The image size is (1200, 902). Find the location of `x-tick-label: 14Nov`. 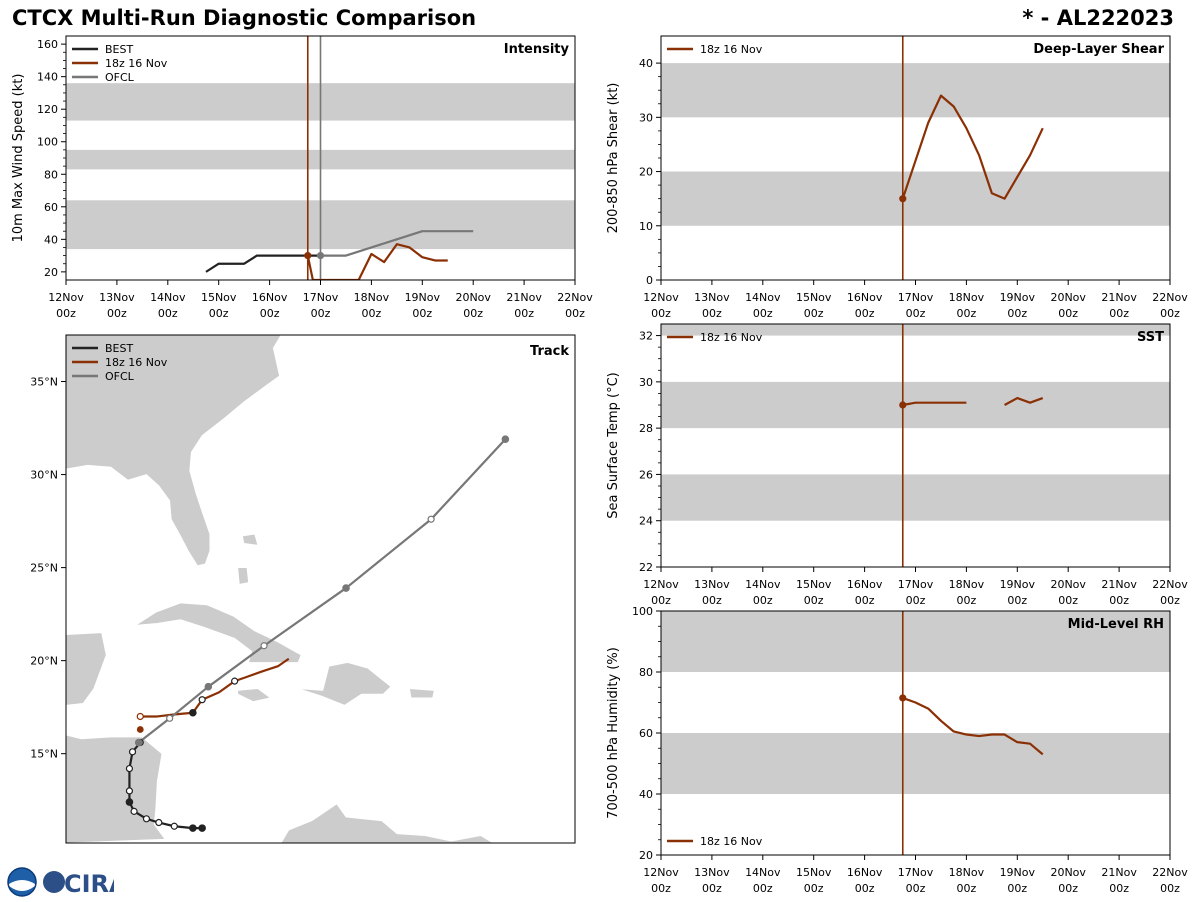

x-tick-label: 14Nov is located at coordinates (168, 297).